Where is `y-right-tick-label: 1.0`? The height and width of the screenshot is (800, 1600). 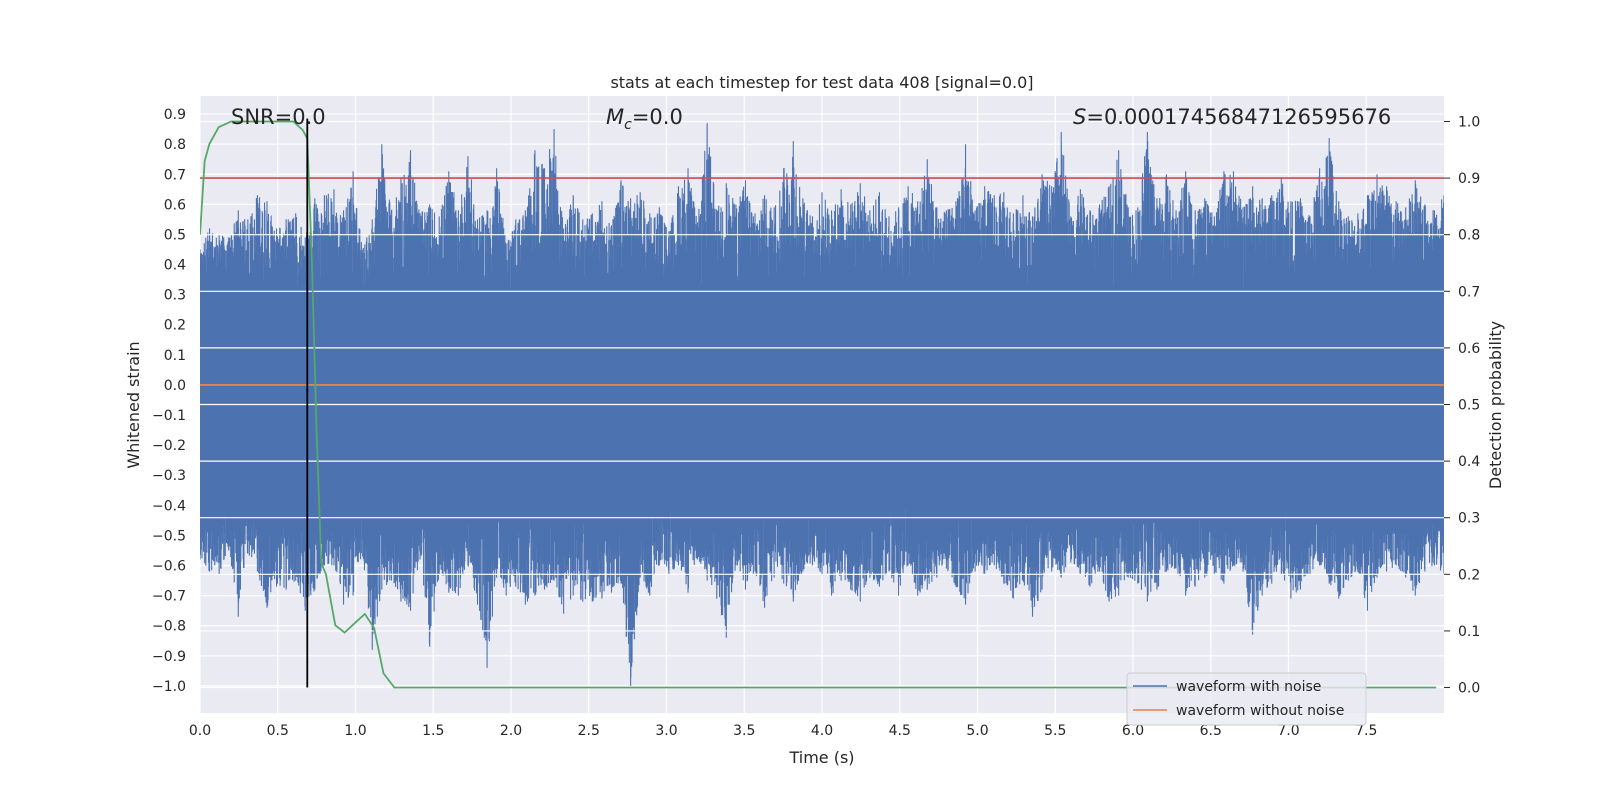
y-right-tick-label: 1.0 is located at coordinates (1469, 122).